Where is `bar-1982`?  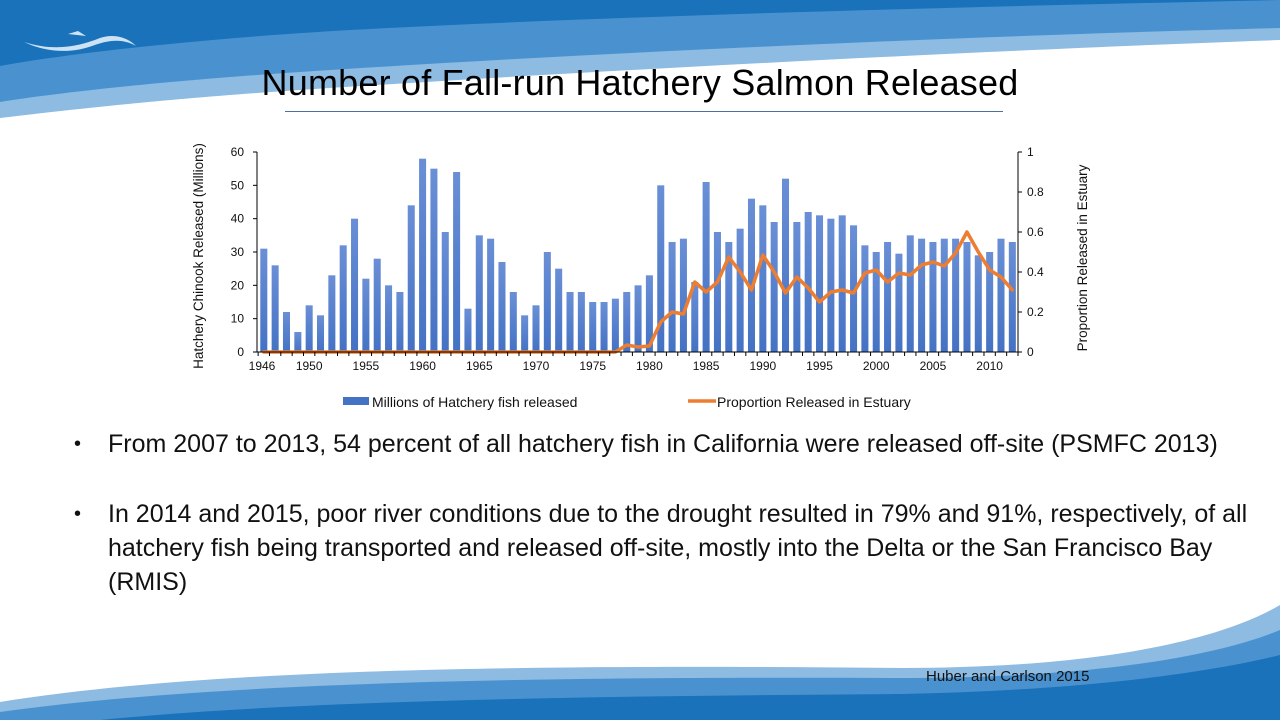
bar-1982 is located at coordinates (672, 297).